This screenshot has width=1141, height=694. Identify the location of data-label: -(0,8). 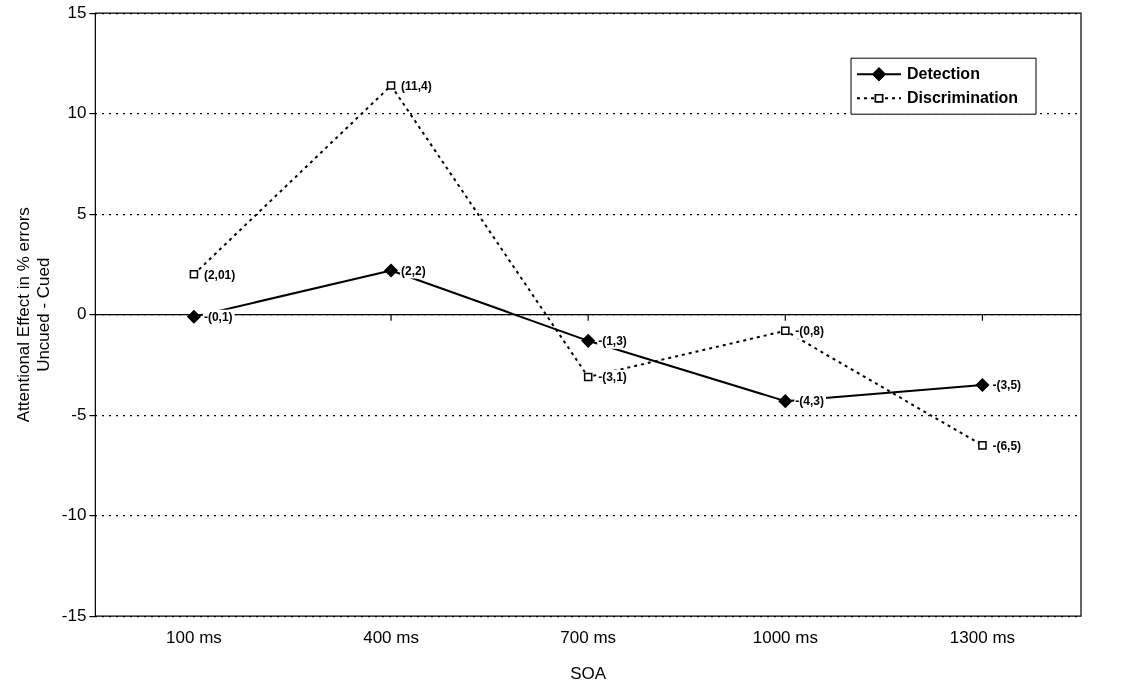
(809, 331).